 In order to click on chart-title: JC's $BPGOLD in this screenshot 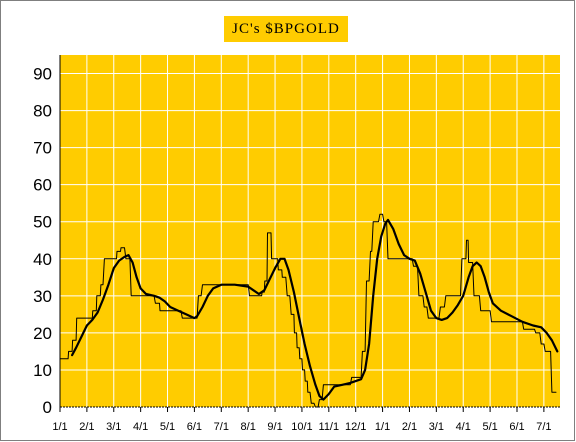, I will do `click(286, 29)`.